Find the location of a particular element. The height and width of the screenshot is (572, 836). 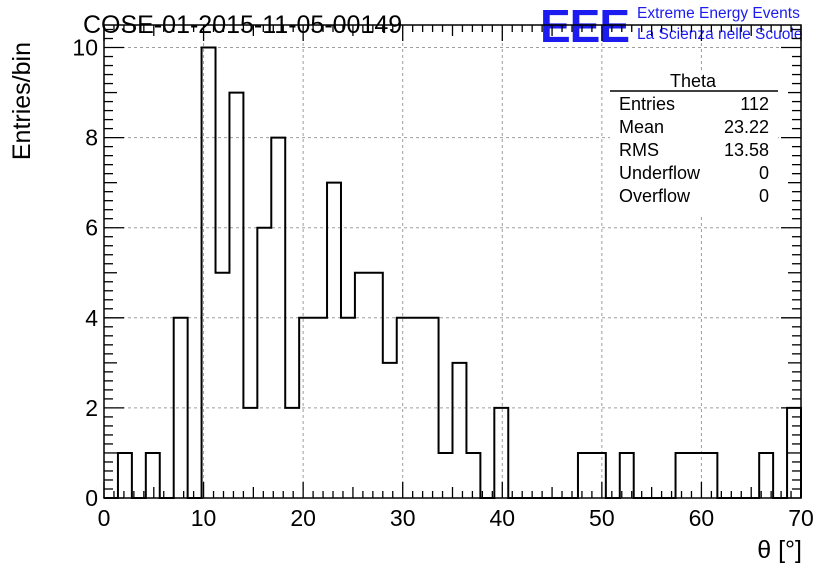

stats-row-value: 23.22 is located at coordinates (746, 127).